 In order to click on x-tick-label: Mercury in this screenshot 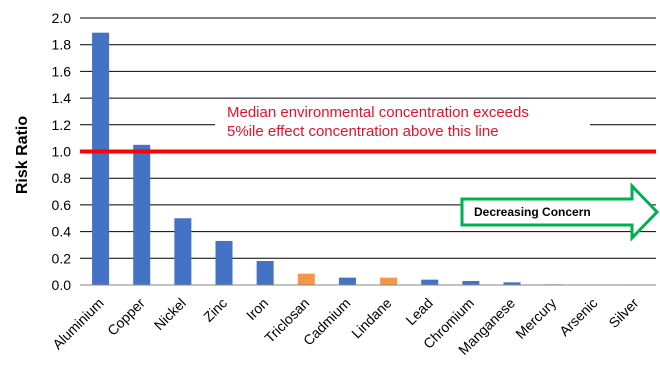, I will do `click(535, 318)`.